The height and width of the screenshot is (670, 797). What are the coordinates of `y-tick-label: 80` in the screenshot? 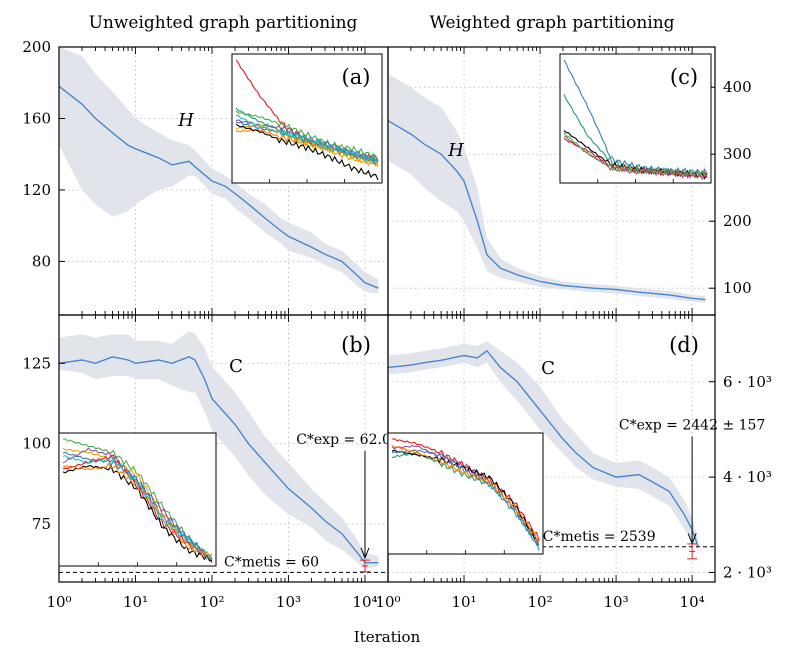 It's located at (41, 261).